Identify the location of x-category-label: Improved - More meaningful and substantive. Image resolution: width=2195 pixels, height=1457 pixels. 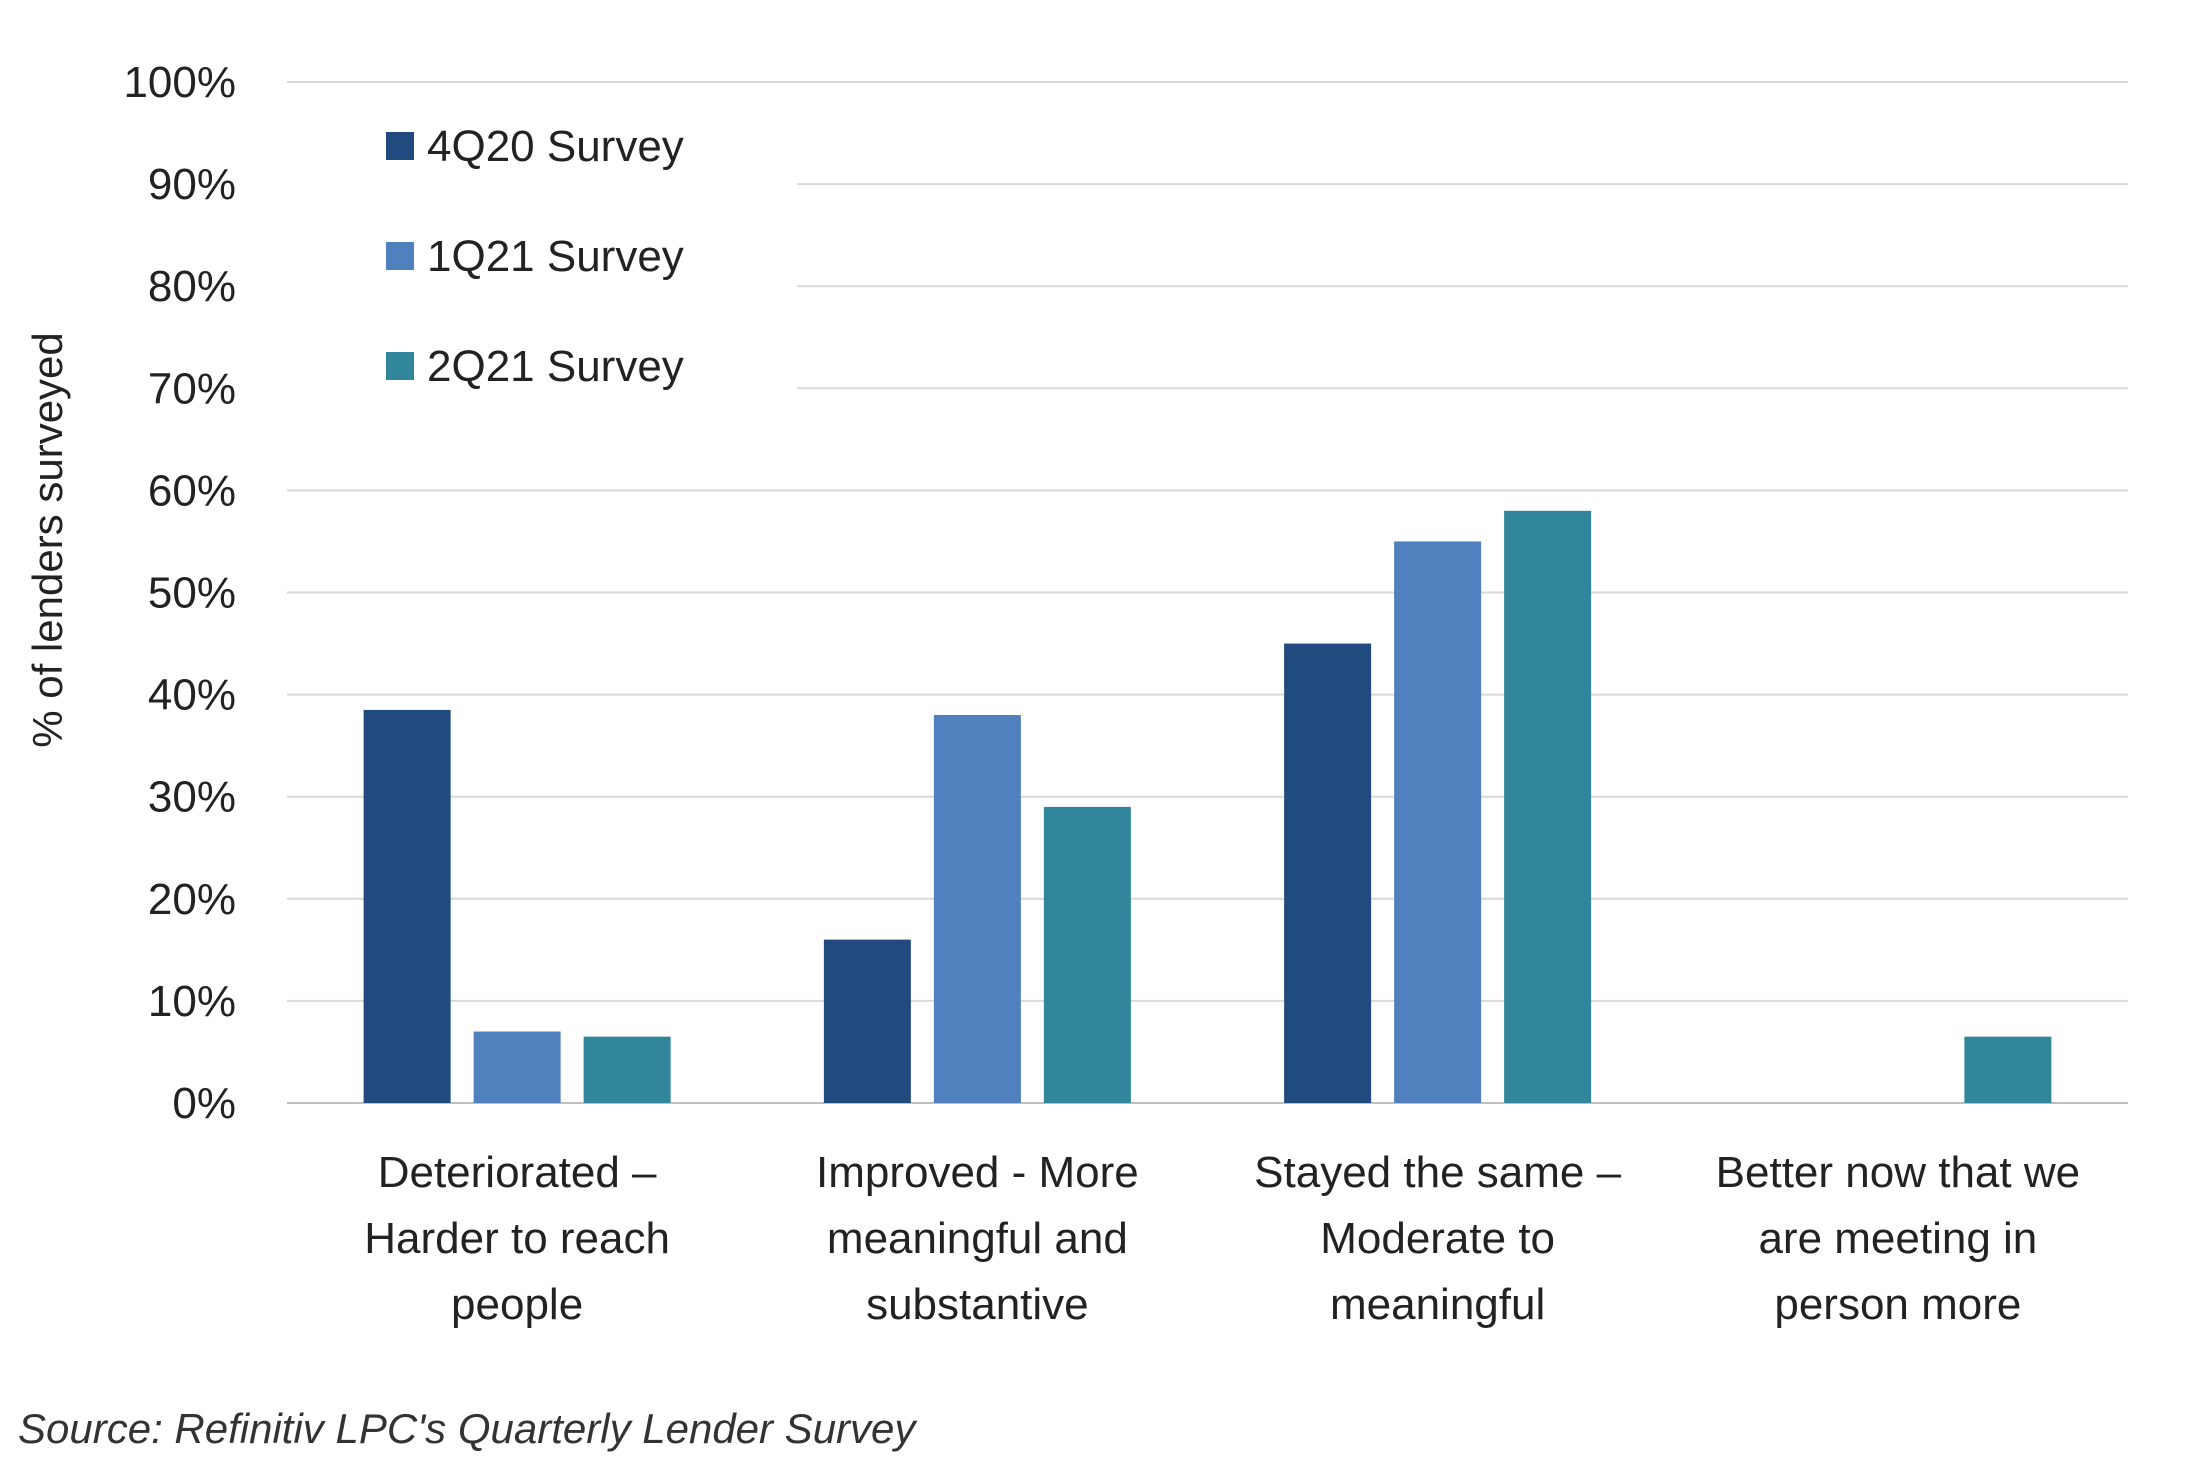
(977, 1238).